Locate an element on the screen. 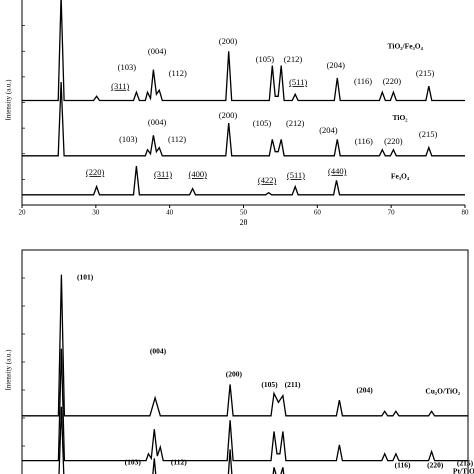  peak-label: (422) is located at coordinates (267, 180).